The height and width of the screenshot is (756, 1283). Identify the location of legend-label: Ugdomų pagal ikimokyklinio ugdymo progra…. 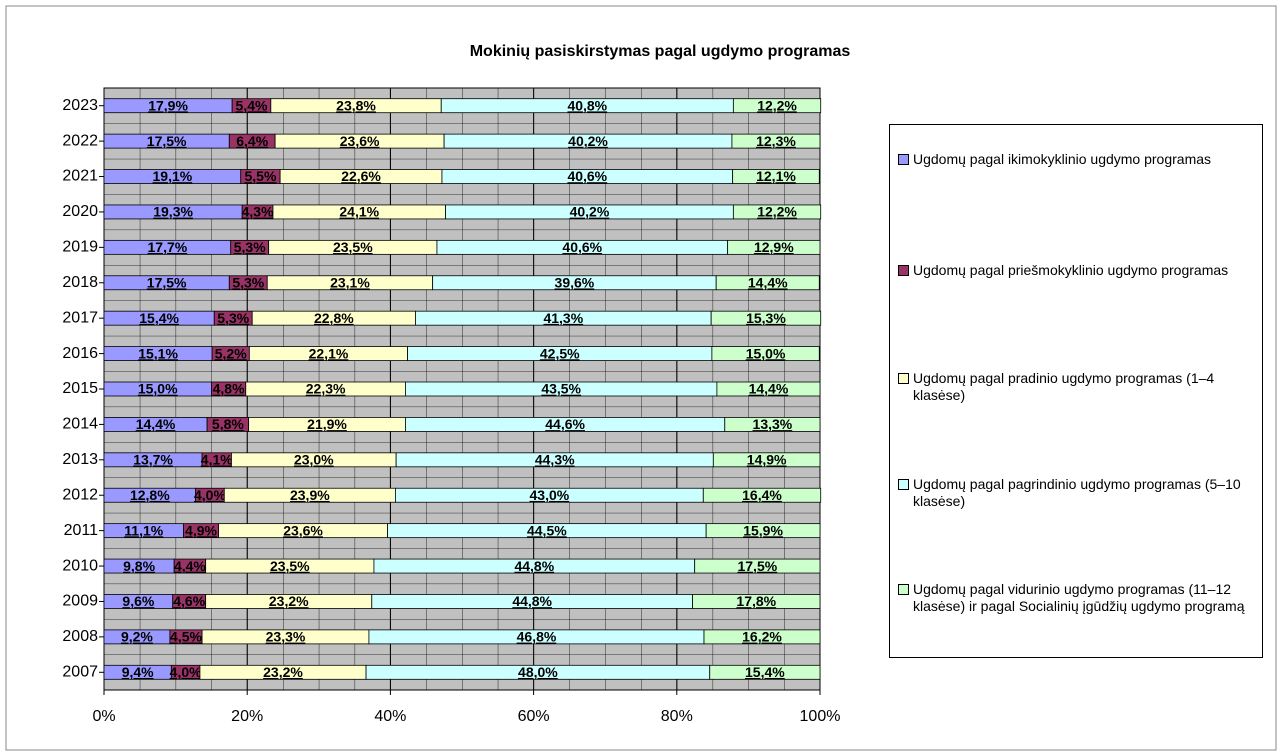
(1062, 159).